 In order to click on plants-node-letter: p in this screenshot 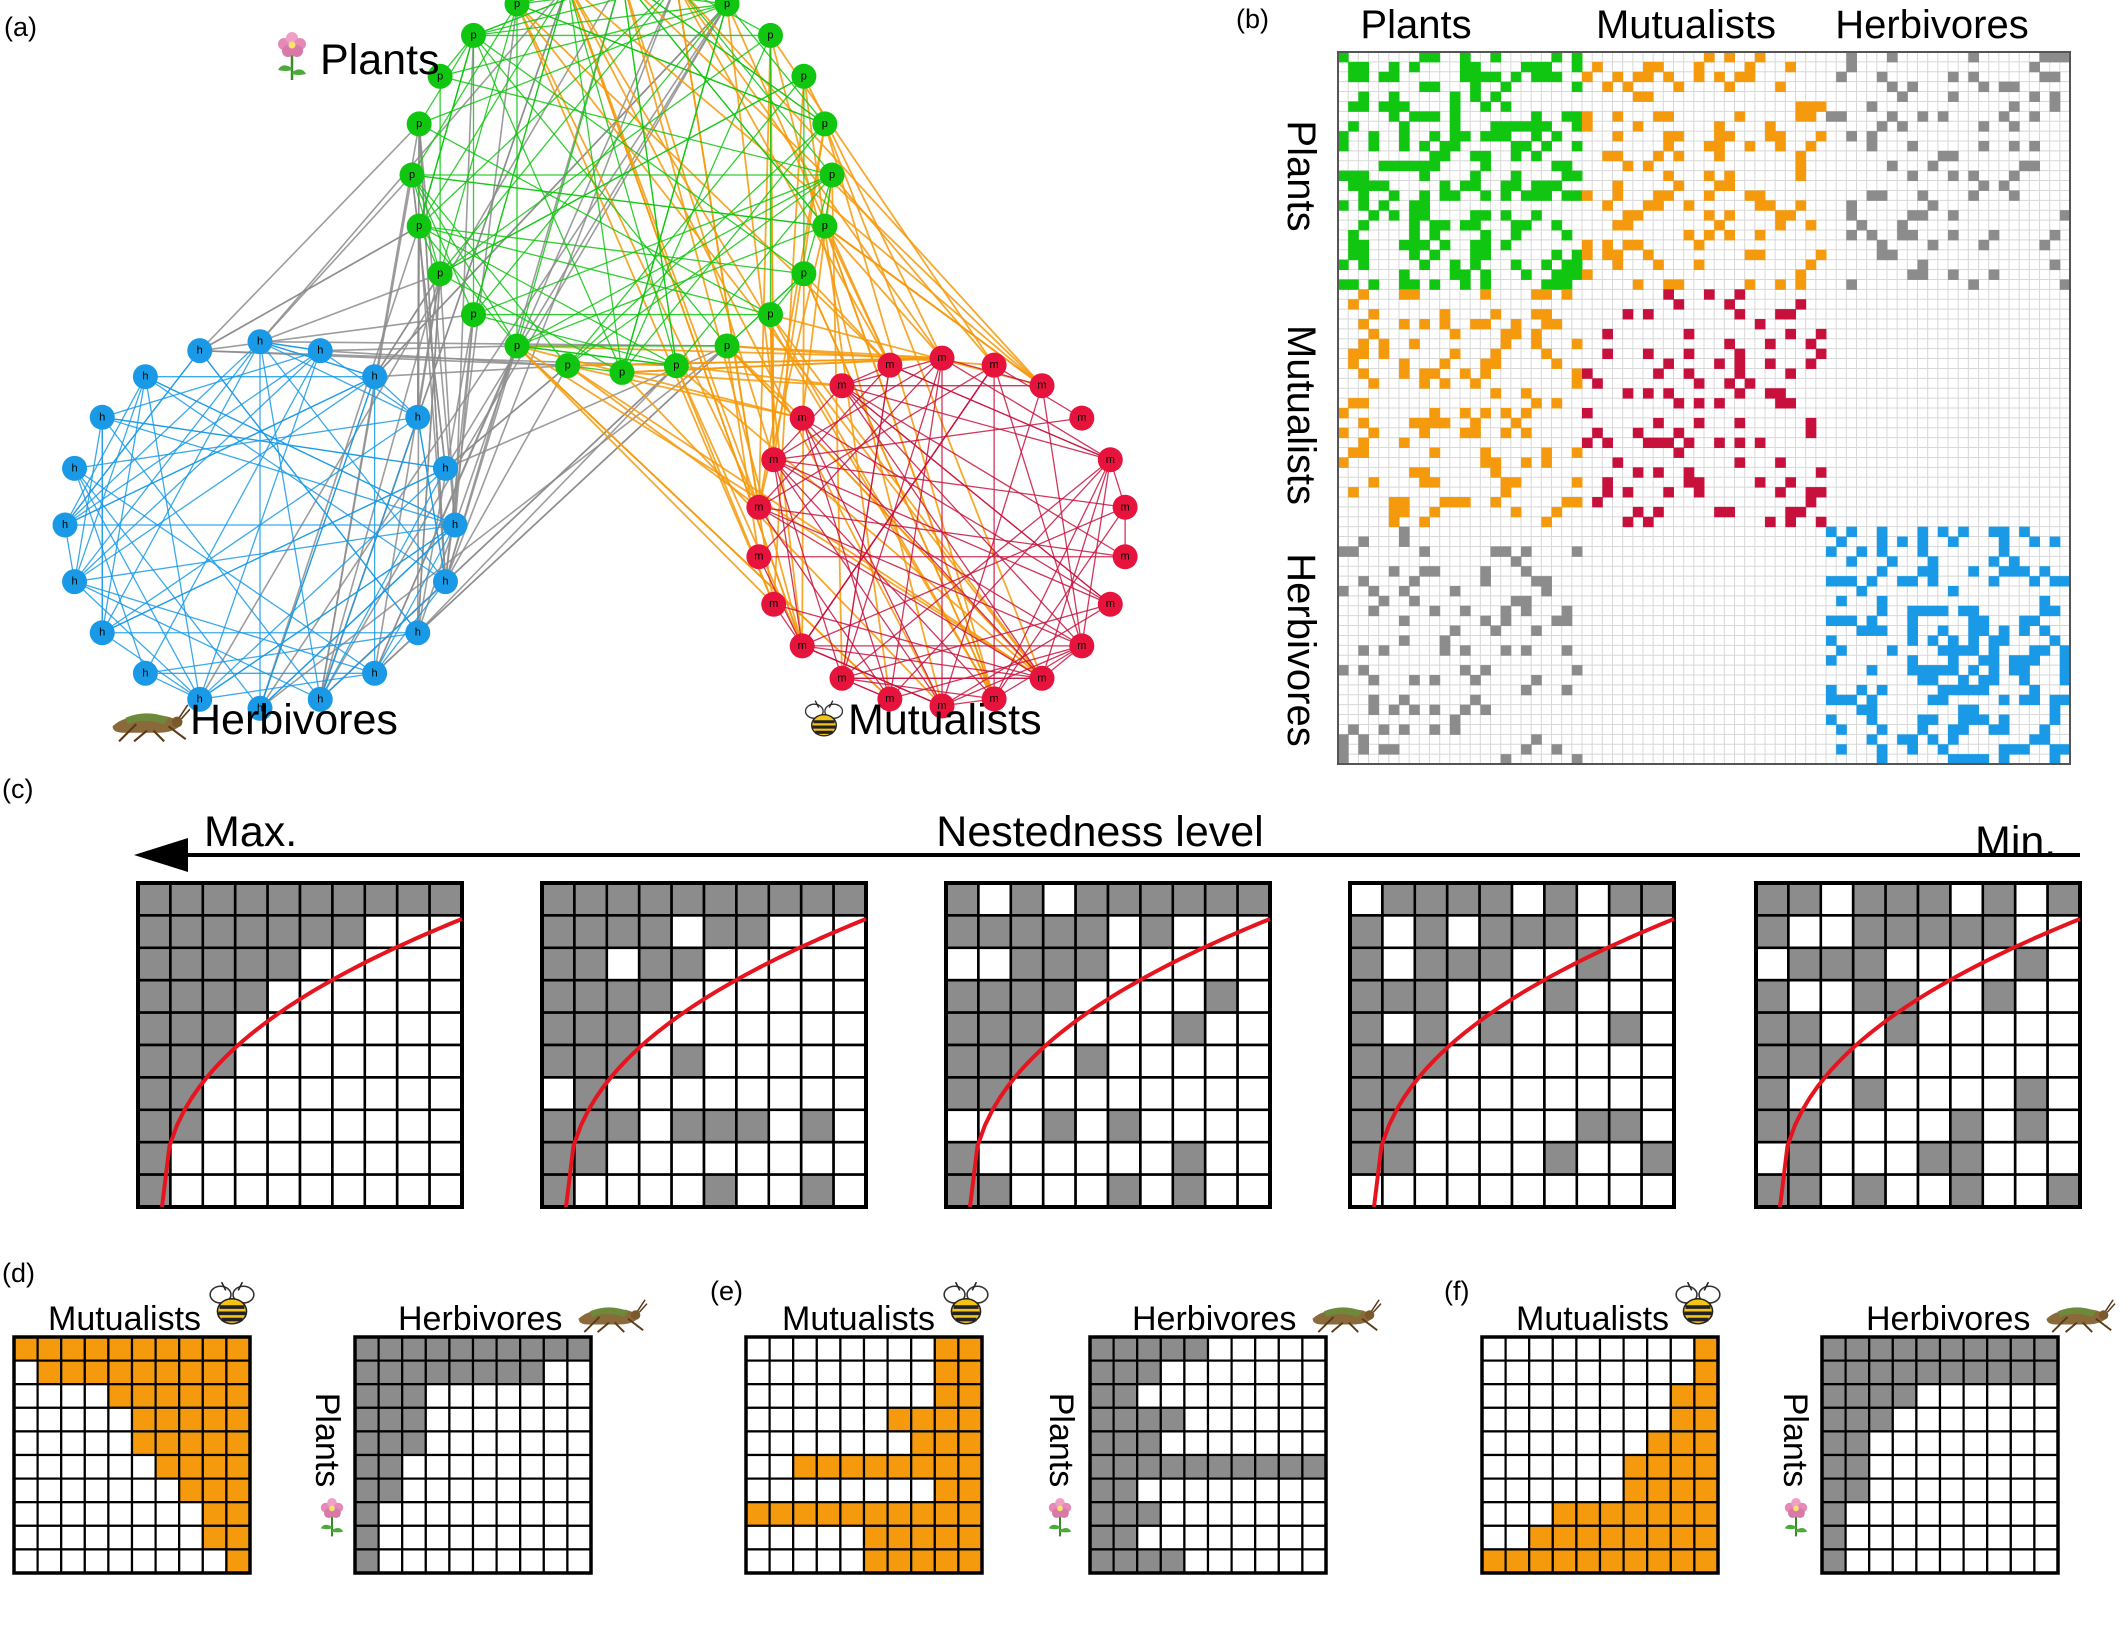, I will do `click(727, 346)`.